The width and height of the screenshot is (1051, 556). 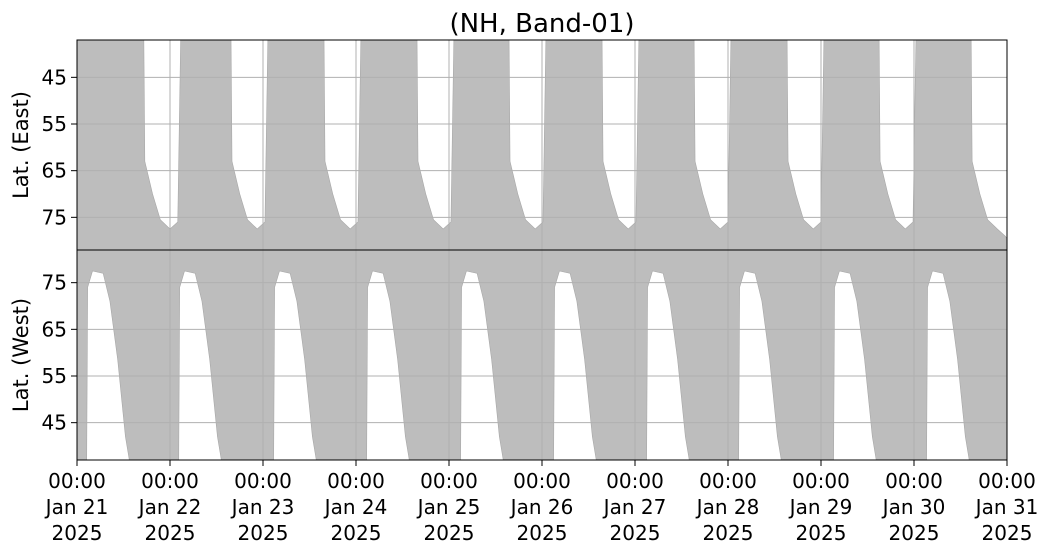 I want to click on x-tick-label: 00:00 Jan 24 2025, so click(x=355, y=507).